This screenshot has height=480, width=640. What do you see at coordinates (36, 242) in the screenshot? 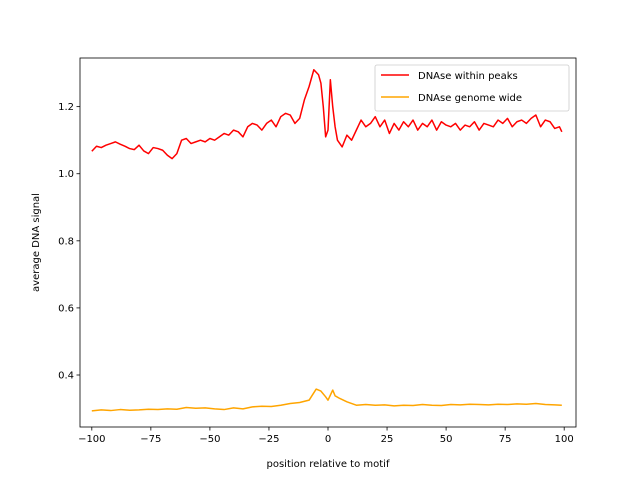
I see `y-axis-title: average DNA signal` at bounding box center [36, 242].